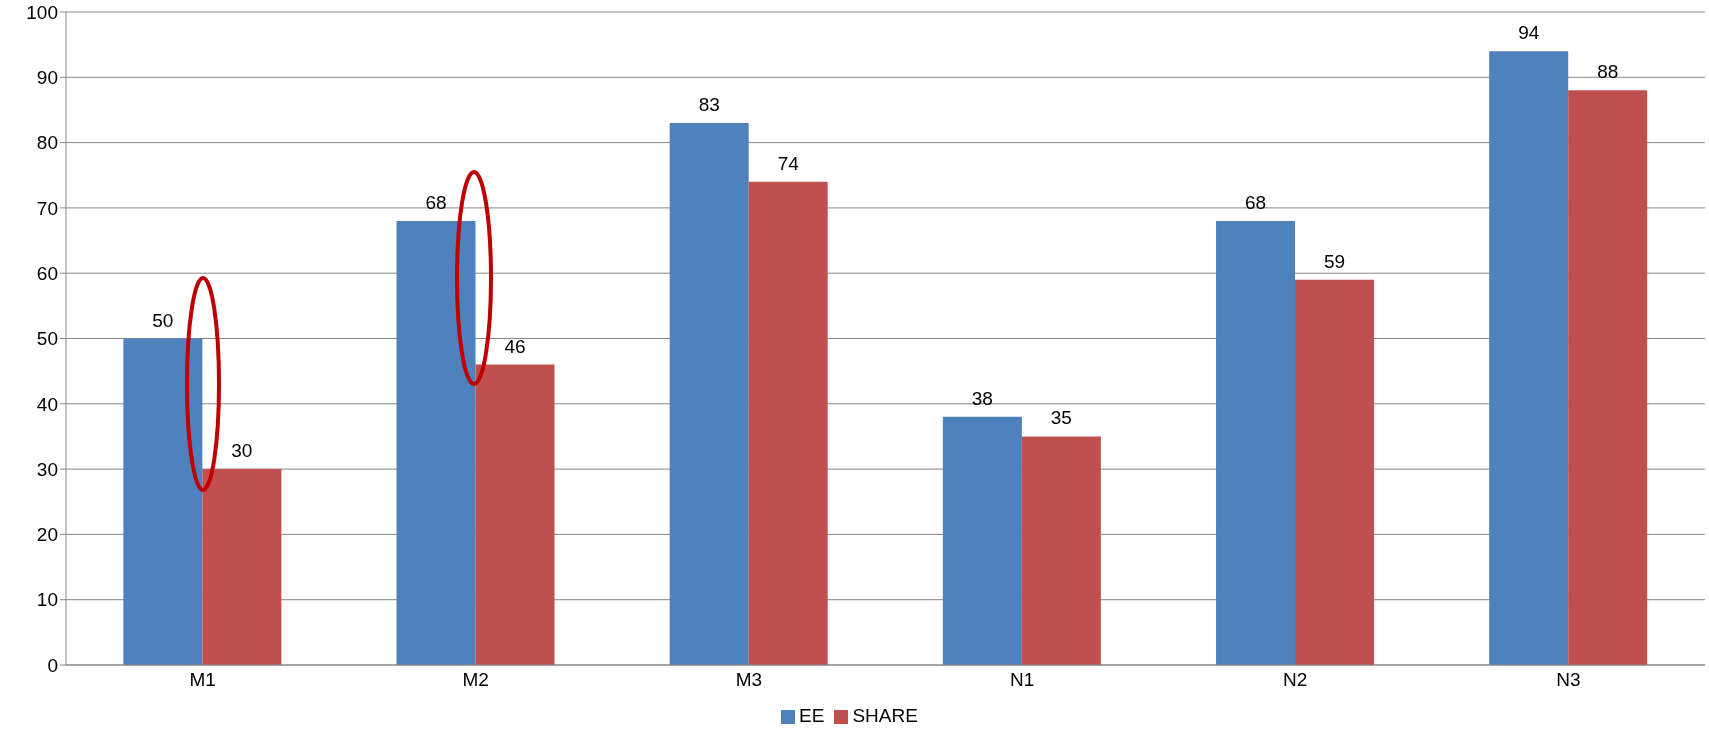 This screenshot has height=731, width=1709. What do you see at coordinates (52, 665) in the screenshot?
I see `y-tick-label: 0` at bounding box center [52, 665].